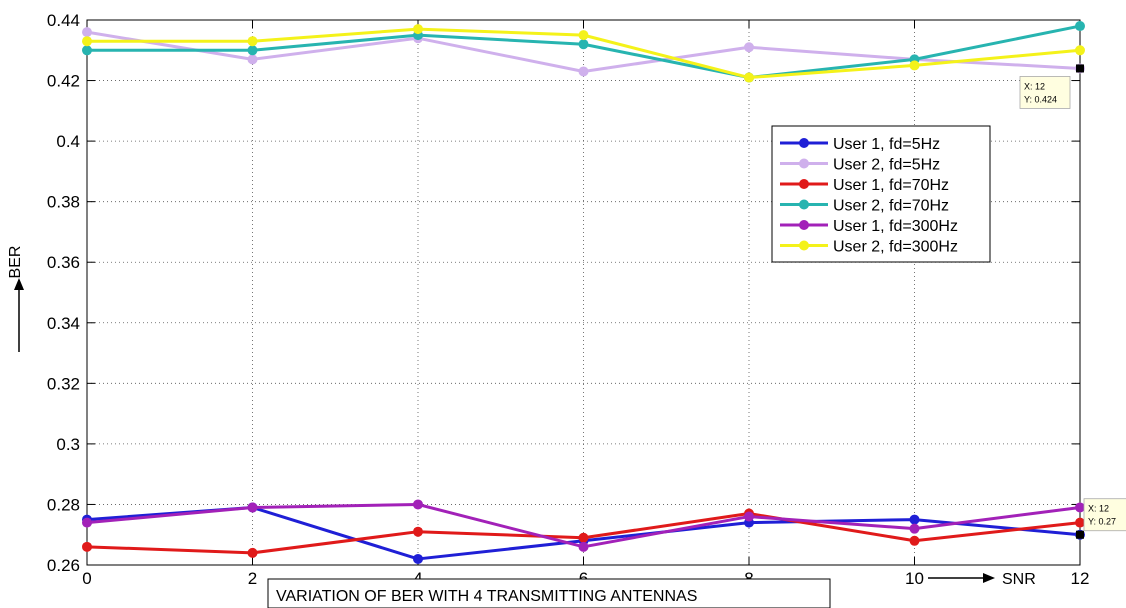 The height and width of the screenshot is (608, 1126). I want to click on x-axis-arrowhead, so click(989, 578).